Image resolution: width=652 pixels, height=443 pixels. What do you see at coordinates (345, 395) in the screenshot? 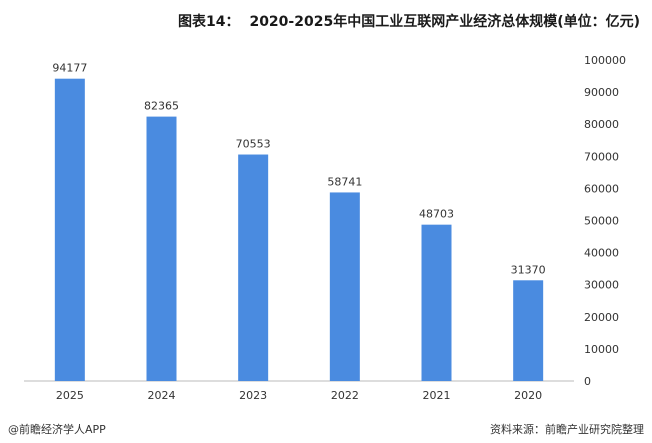
I see `x-tick-label: 2022` at bounding box center [345, 395].